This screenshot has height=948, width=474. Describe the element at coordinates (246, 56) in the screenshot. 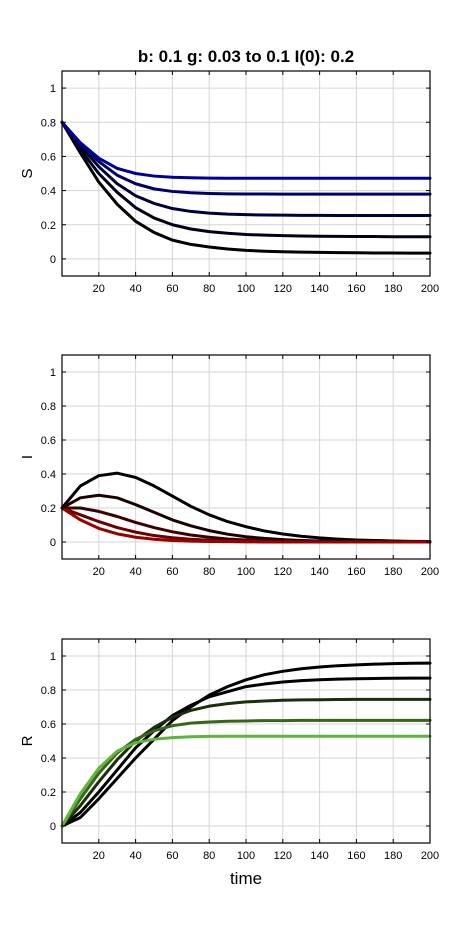

I see `figure-title: b: 0.1 g: 0.03 to 0.1 I(0): 0.2` at that location.